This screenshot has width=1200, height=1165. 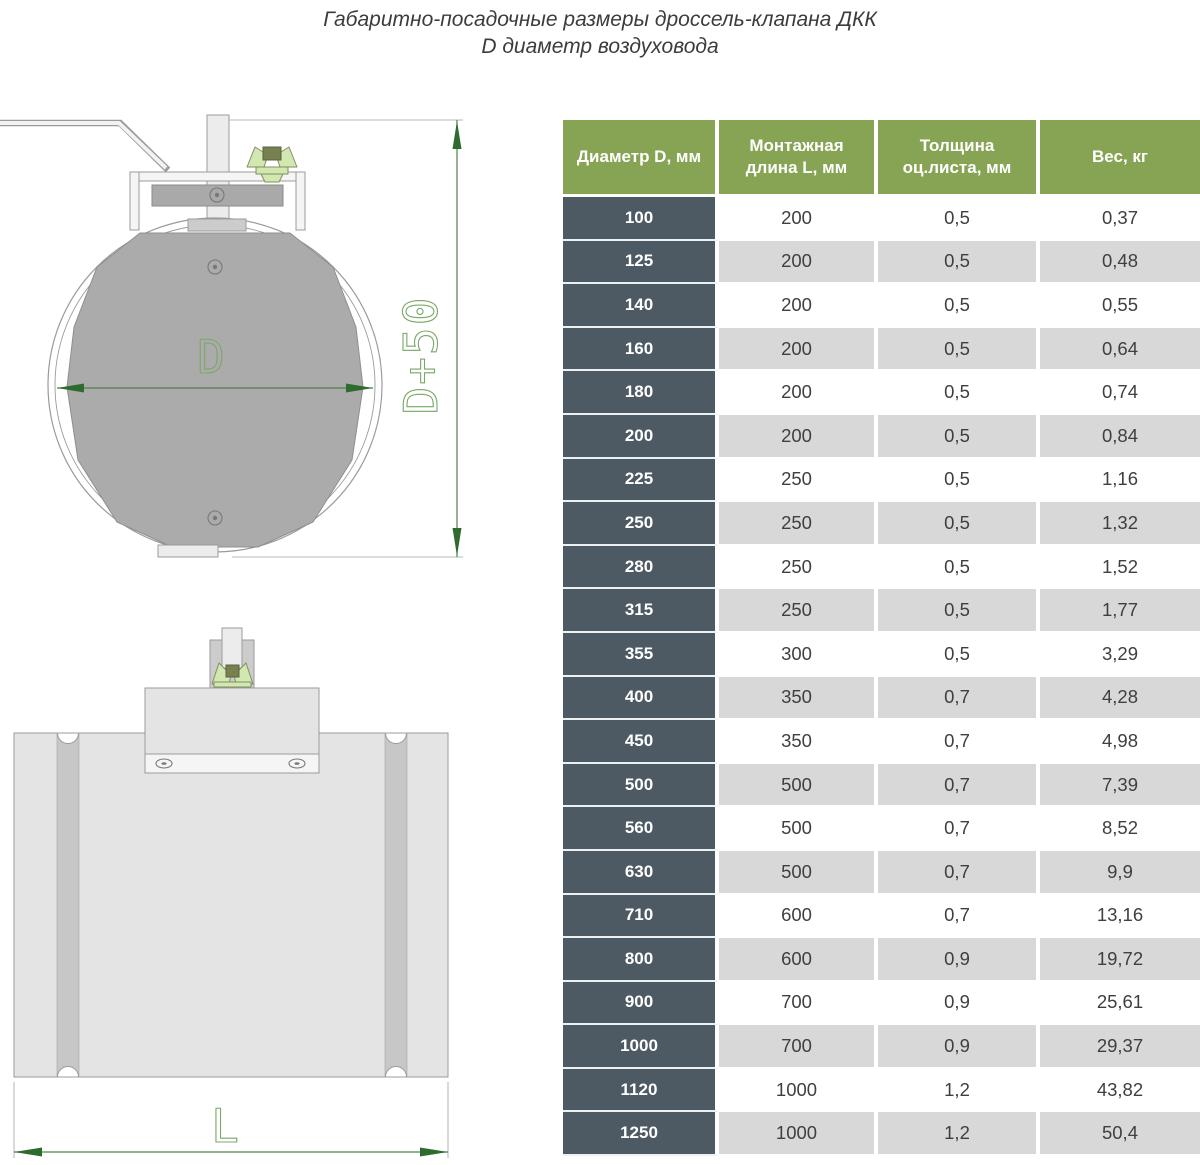 What do you see at coordinates (421, 355) in the screenshot?
I see `dimension-label-d-plus-50: D+50` at bounding box center [421, 355].